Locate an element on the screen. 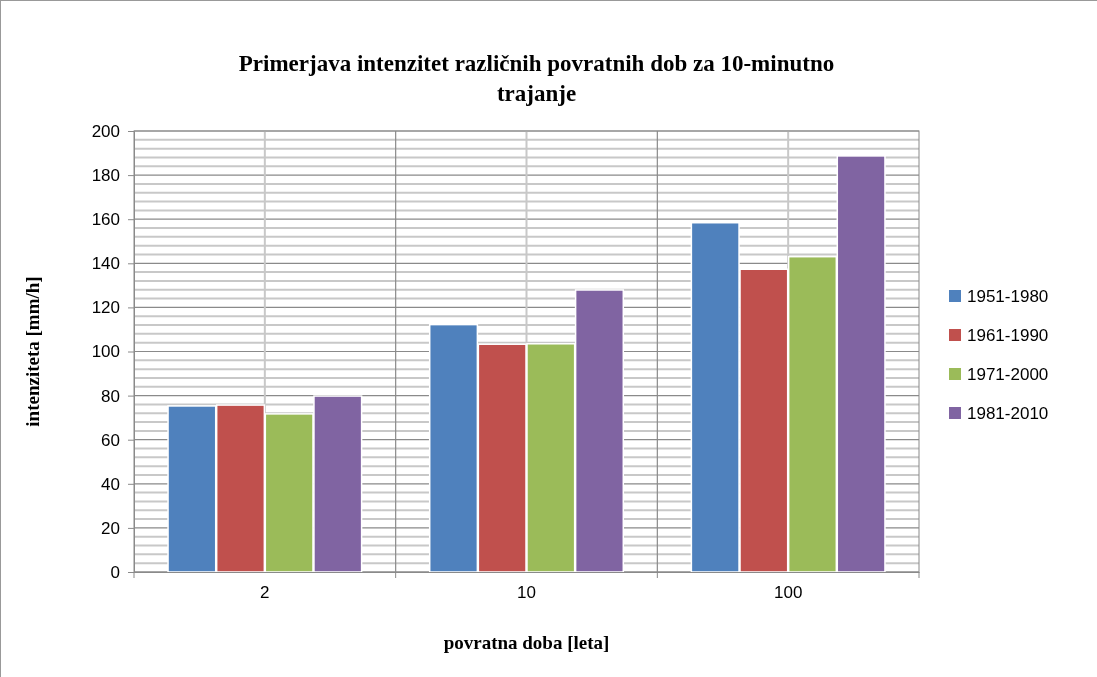 Image resolution: width=1097 pixels, height=677 pixels. y-tick-label: 0 is located at coordinates (115, 572).